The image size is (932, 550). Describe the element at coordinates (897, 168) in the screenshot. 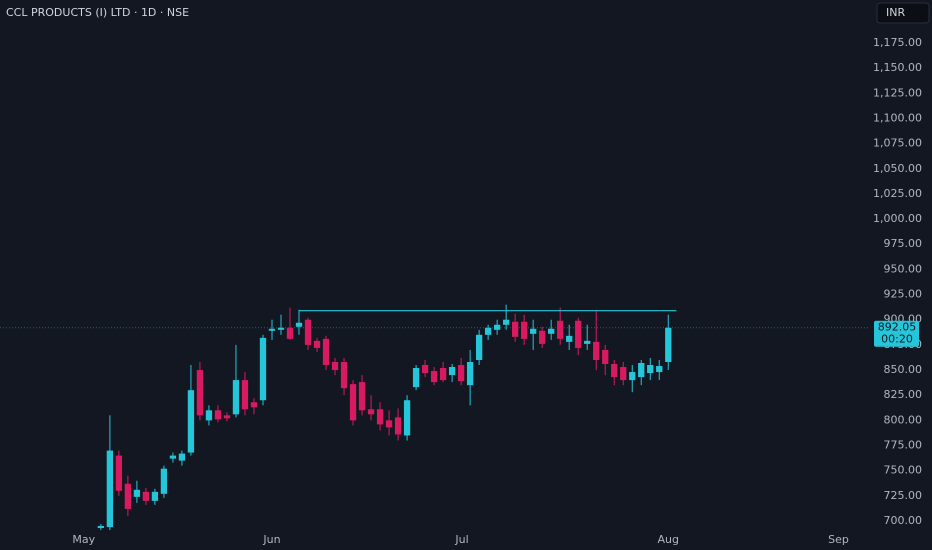

I see `y-tick-label: 1,050.00` at that location.